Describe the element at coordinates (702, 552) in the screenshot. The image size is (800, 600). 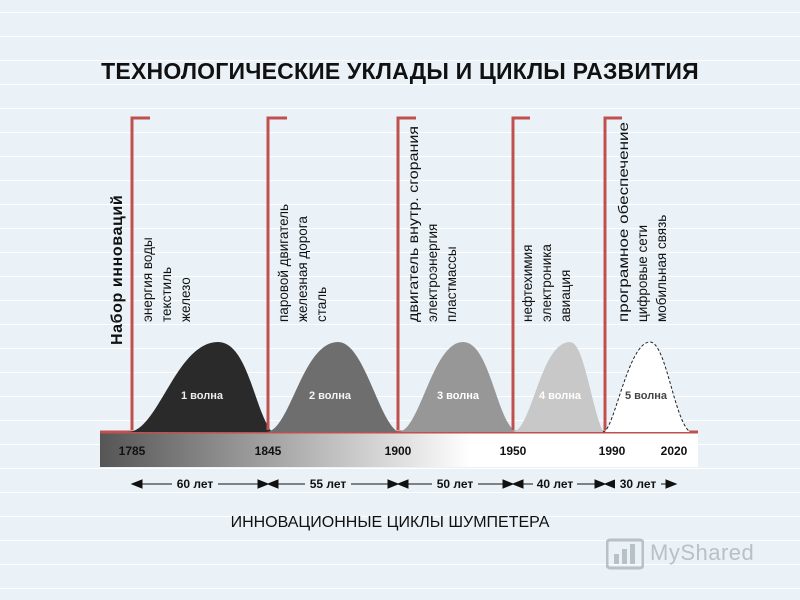
I see `watermark-text: MyShared` at that location.